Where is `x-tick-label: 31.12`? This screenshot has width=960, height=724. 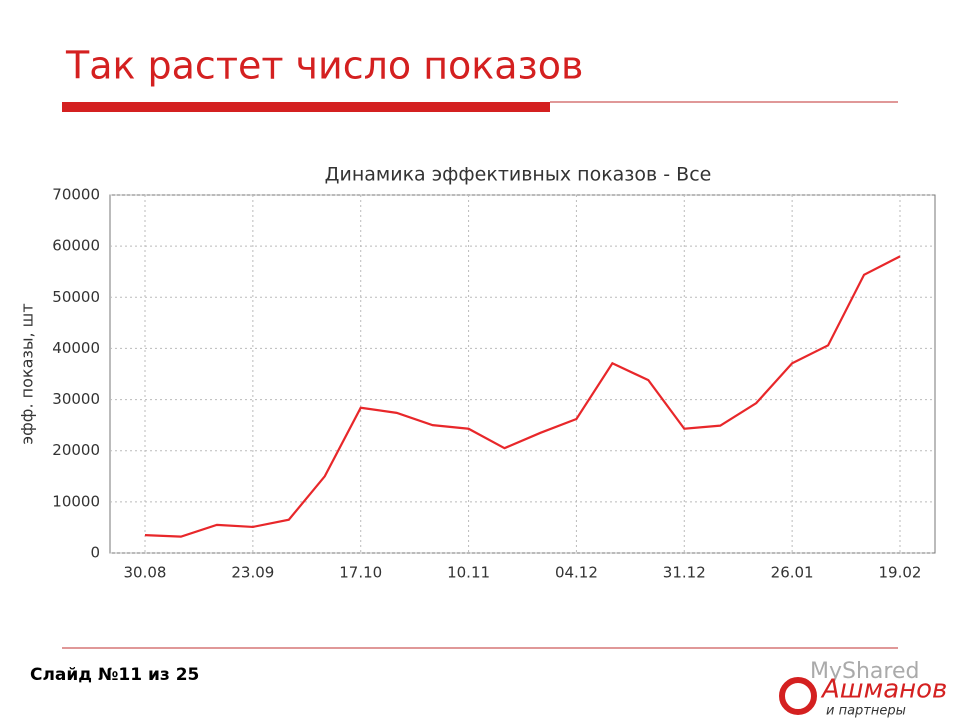 x-tick-label: 31.12 is located at coordinates (684, 573).